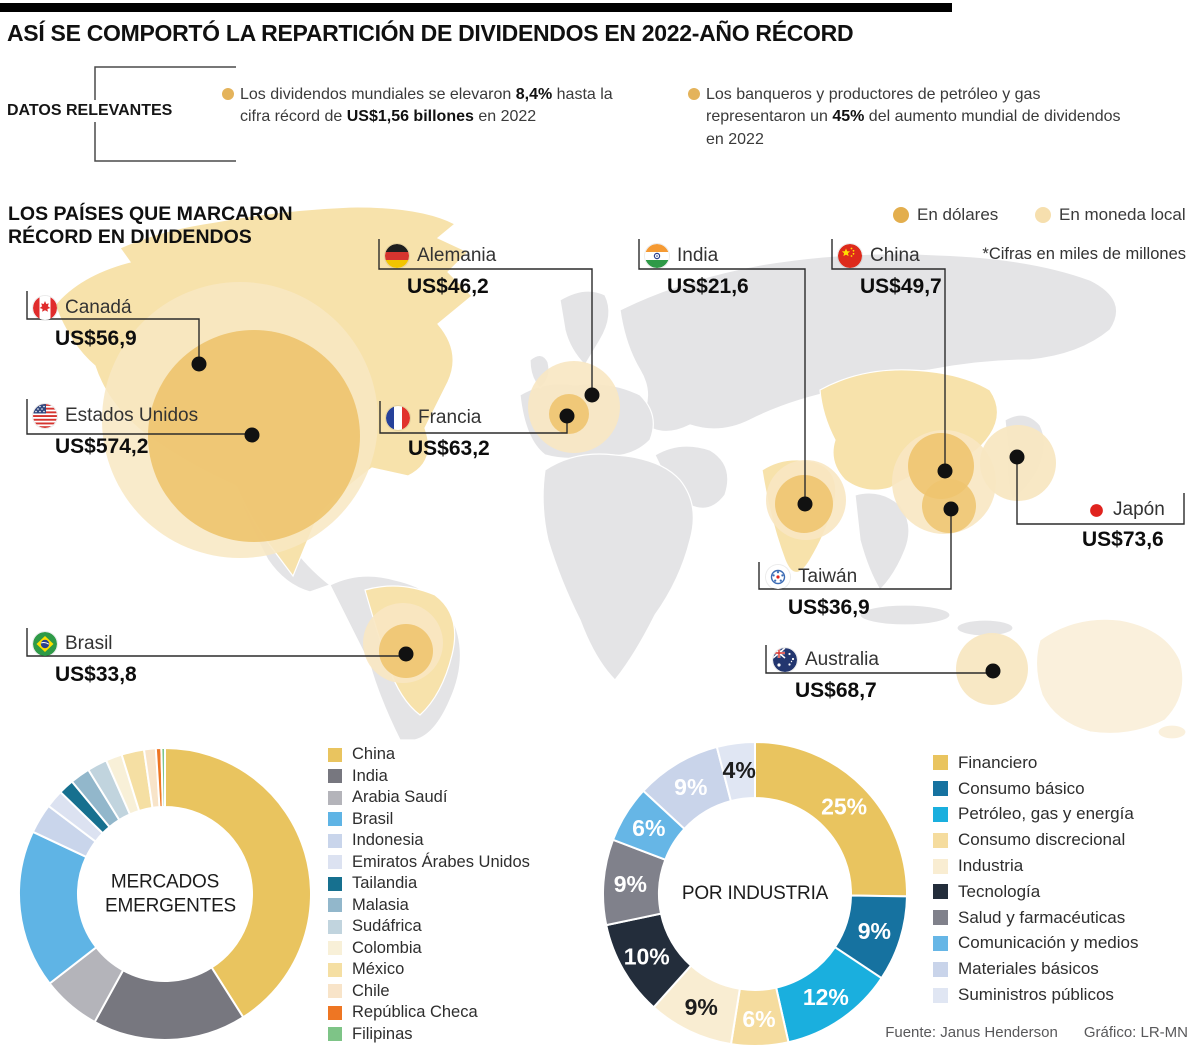 The width and height of the screenshot is (1200, 1051). What do you see at coordinates (584, 328) in the screenshot?
I see `landmass-scandinavia` at bounding box center [584, 328].